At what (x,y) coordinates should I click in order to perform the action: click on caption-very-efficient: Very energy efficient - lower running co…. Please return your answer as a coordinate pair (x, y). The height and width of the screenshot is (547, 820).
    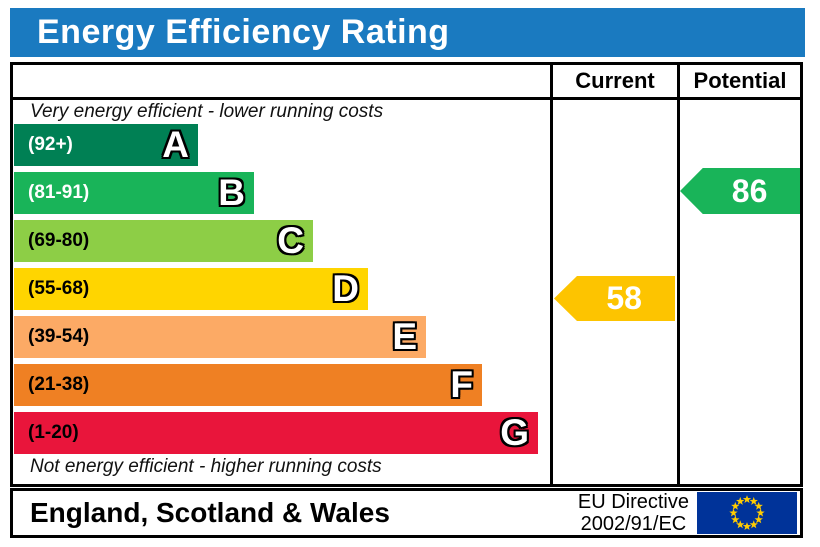
    Looking at the image, I should click on (207, 111).